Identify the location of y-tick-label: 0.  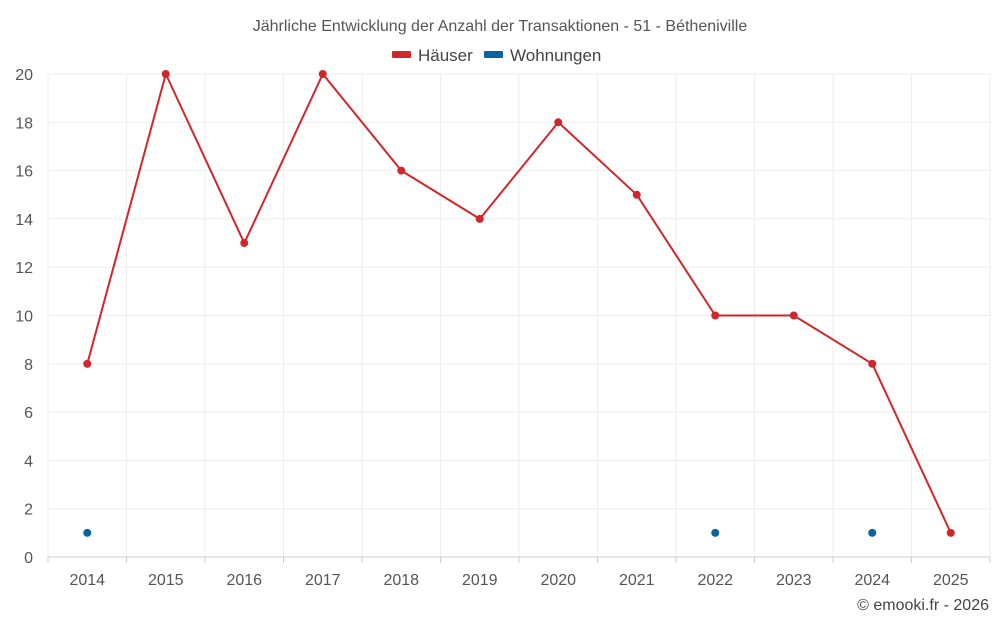
(28, 558).